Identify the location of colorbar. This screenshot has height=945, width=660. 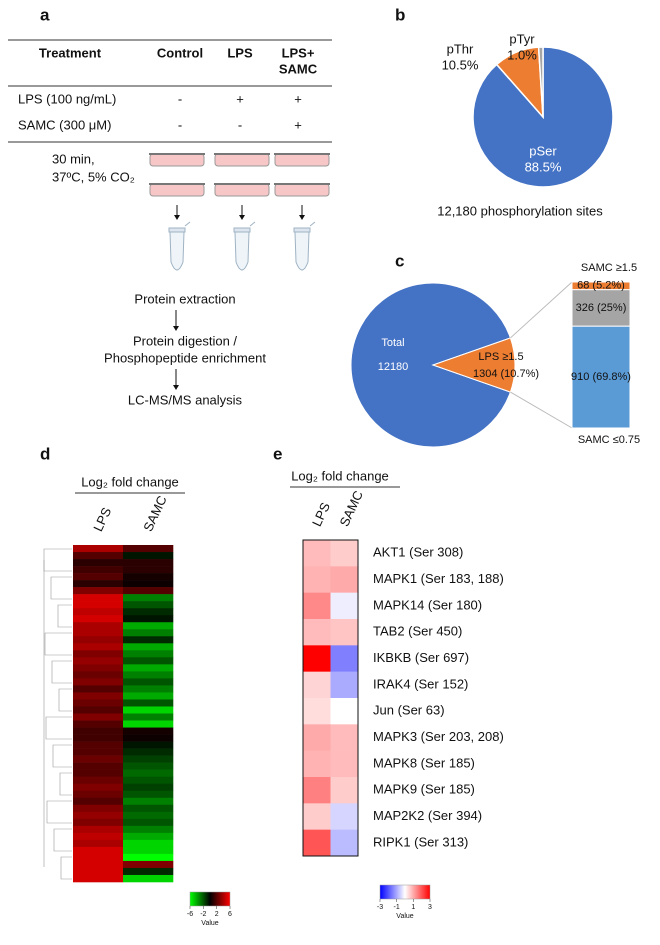
(210, 899).